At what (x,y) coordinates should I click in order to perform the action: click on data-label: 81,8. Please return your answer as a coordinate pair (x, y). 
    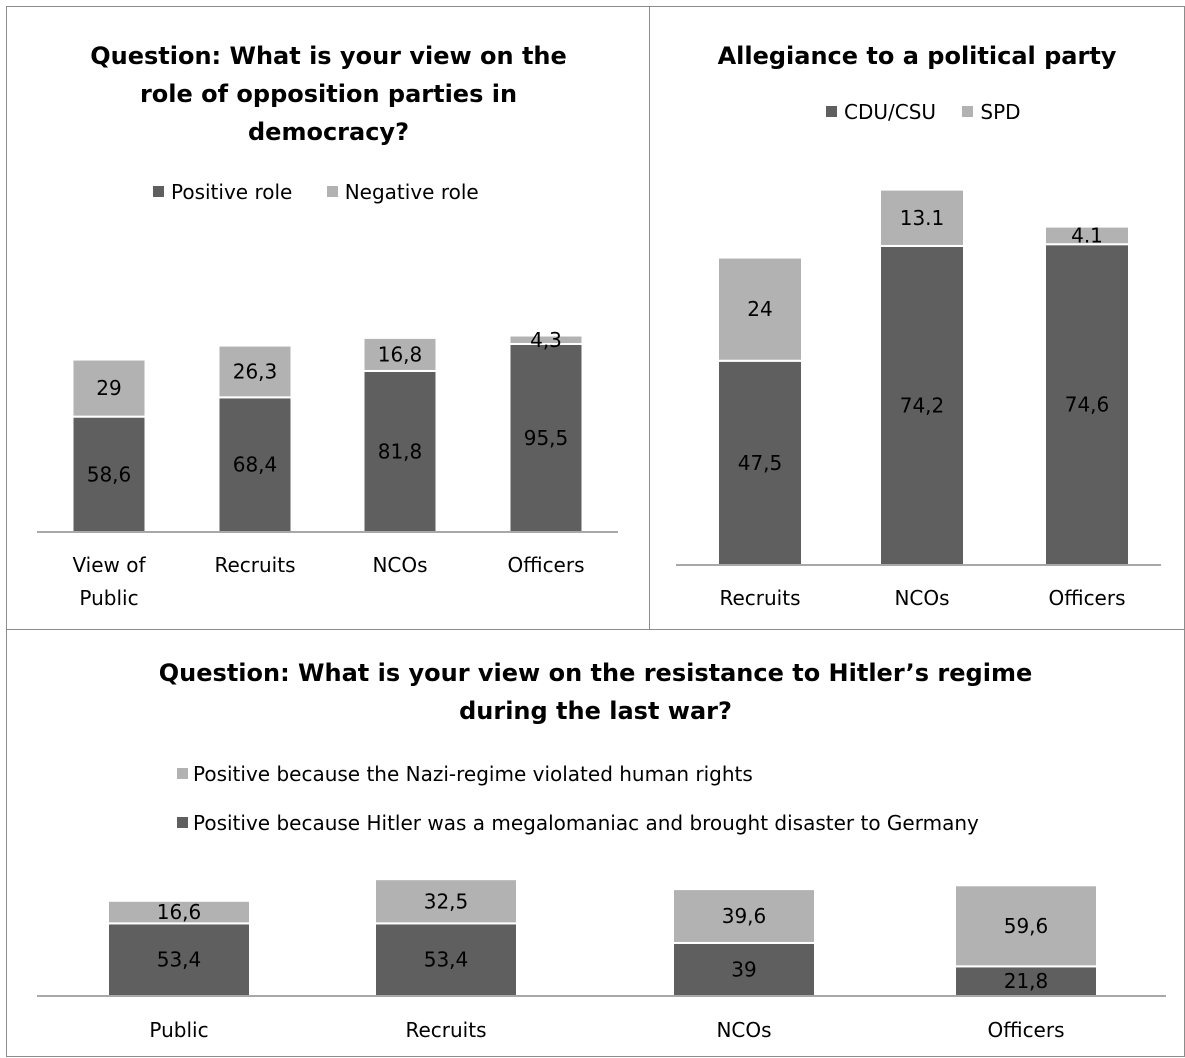
    Looking at the image, I should click on (400, 451).